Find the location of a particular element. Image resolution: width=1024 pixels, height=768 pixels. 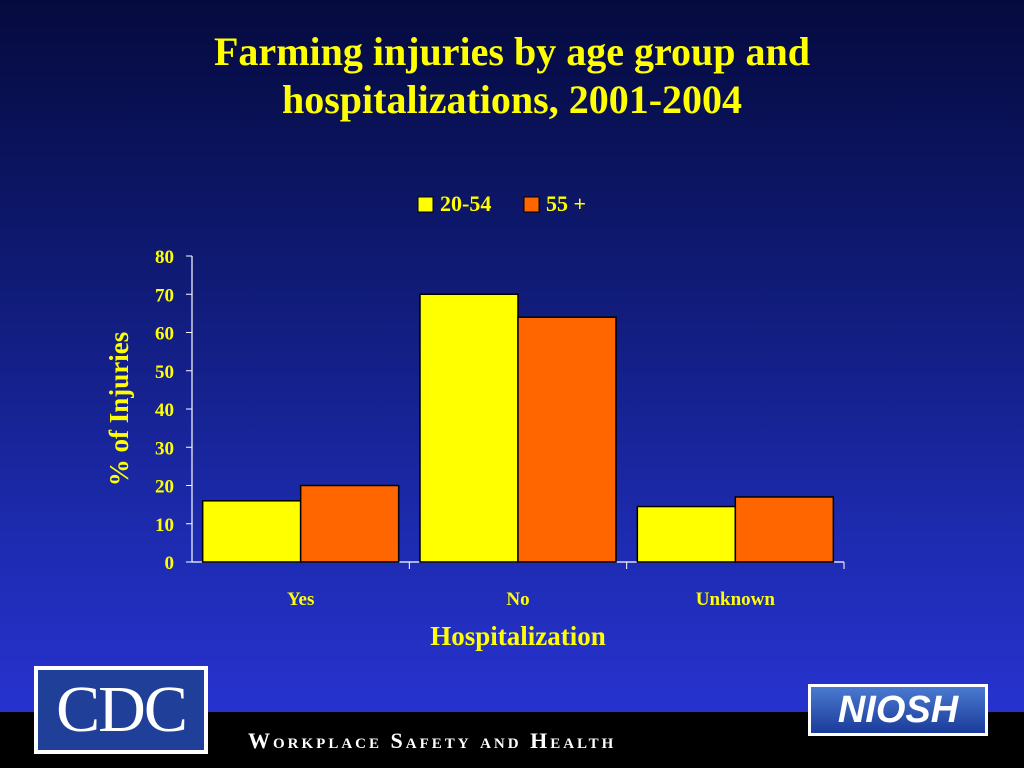

y-tick-label: 0 is located at coordinates (170, 563).